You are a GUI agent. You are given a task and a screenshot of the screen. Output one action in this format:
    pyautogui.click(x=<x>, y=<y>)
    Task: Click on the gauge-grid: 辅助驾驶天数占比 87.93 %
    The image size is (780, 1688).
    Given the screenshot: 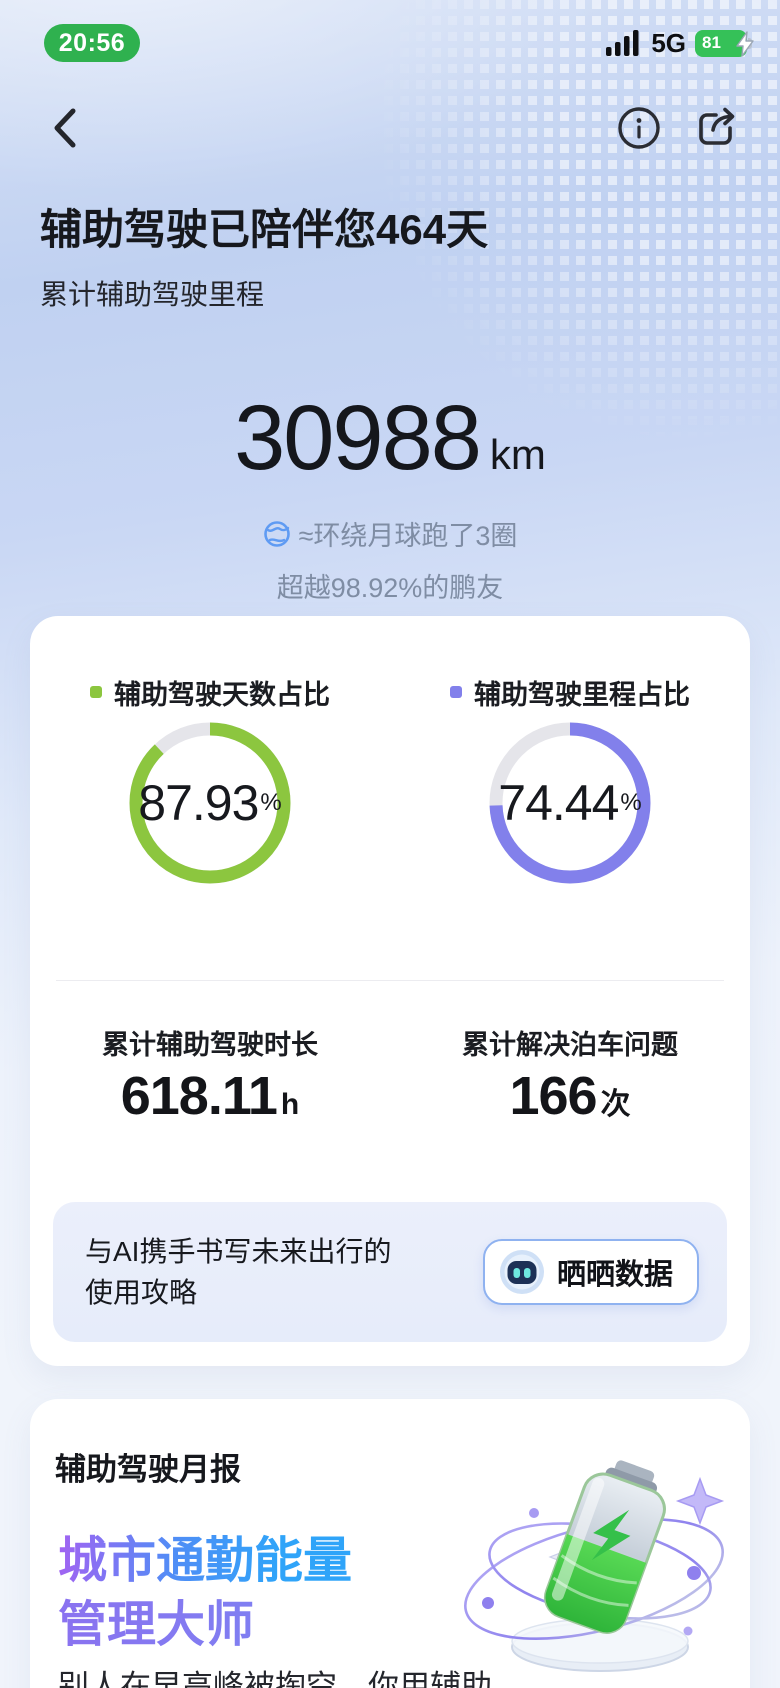 What is the action you would take?
    pyautogui.click(x=390, y=781)
    